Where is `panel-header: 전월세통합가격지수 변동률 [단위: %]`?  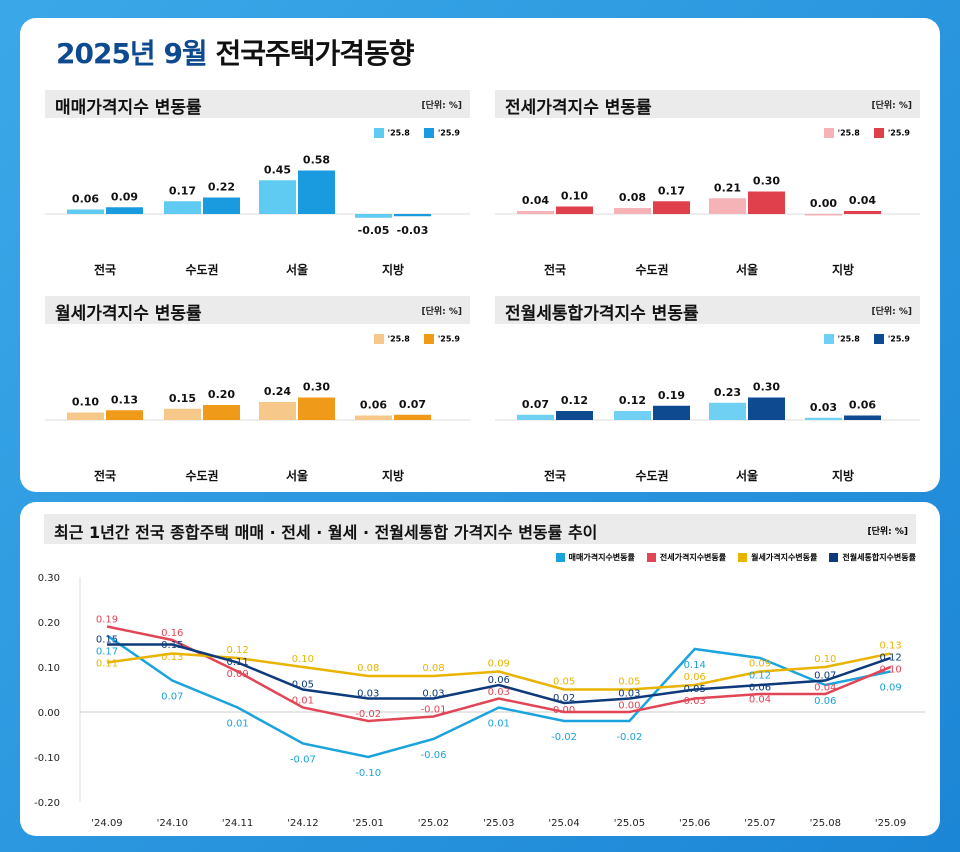 panel-header: 전월세통합가격지수 변동률 [단위: %] is located at coordinates (707, 310).